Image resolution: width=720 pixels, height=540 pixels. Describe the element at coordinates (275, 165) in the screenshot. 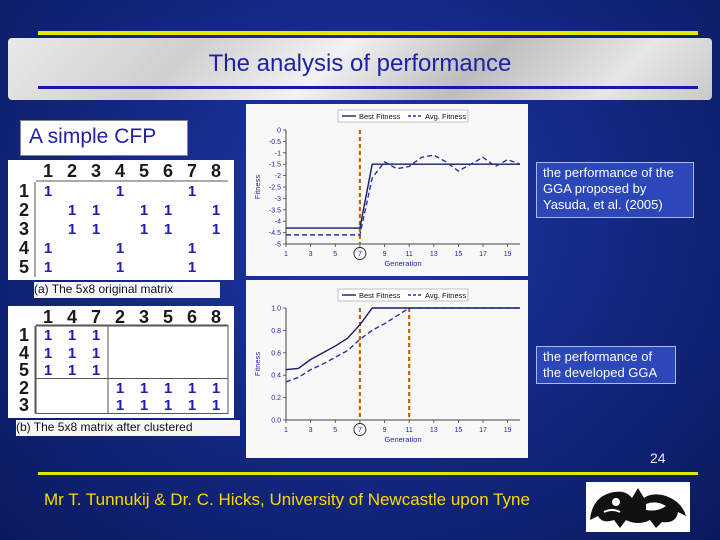

I see `y-tick-label: -1.5` at that location.